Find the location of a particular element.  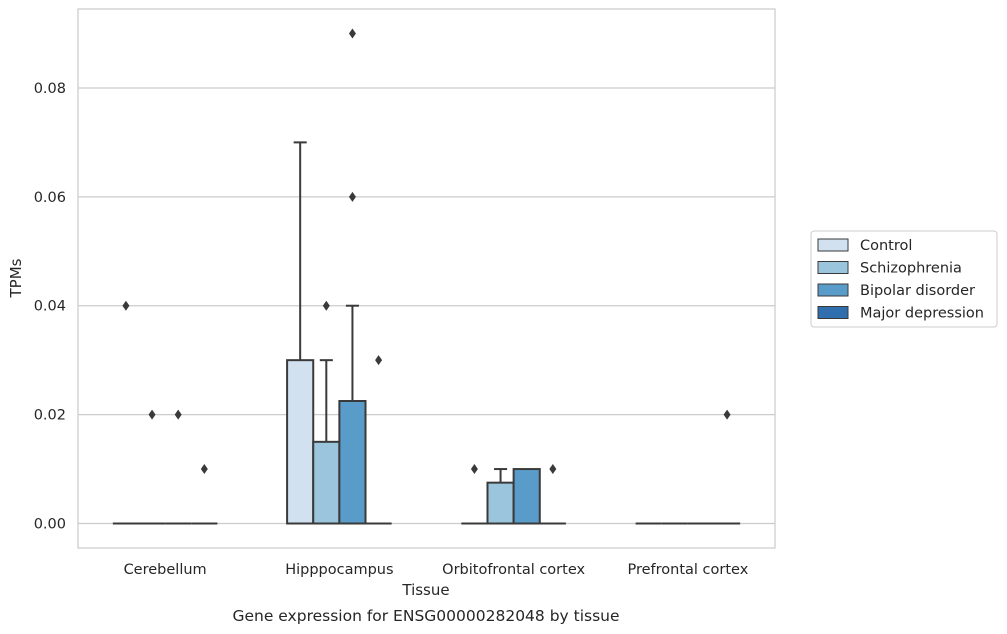

legend-label: Bipolar disorder is located at coordinates (917, 291).